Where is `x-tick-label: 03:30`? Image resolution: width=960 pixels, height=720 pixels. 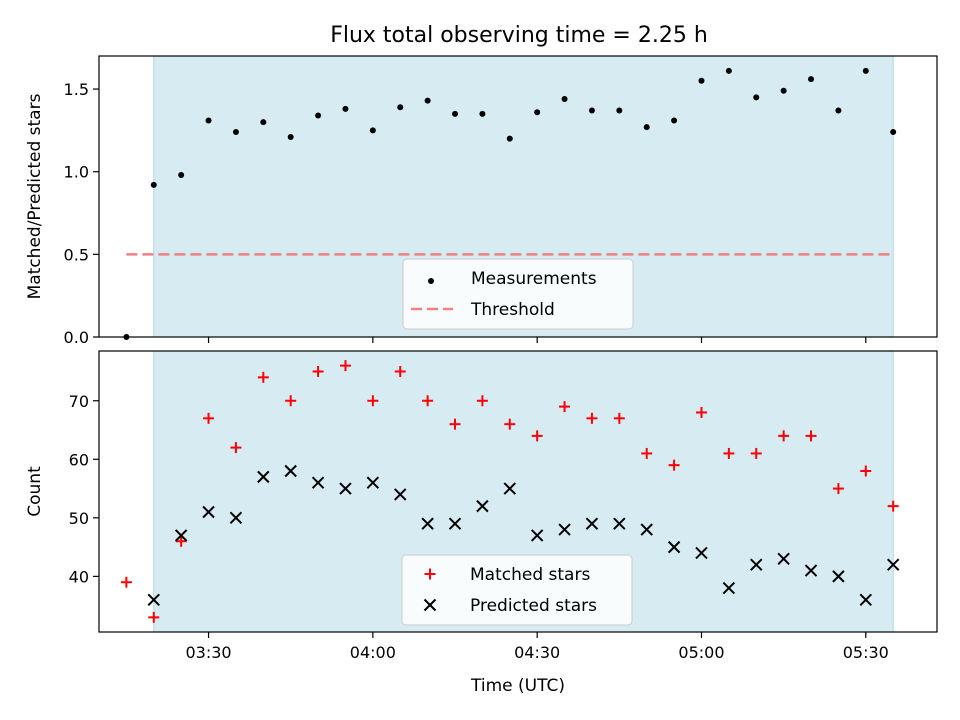 x-tick-label: 03:30 is located at coordinates (208, 652).